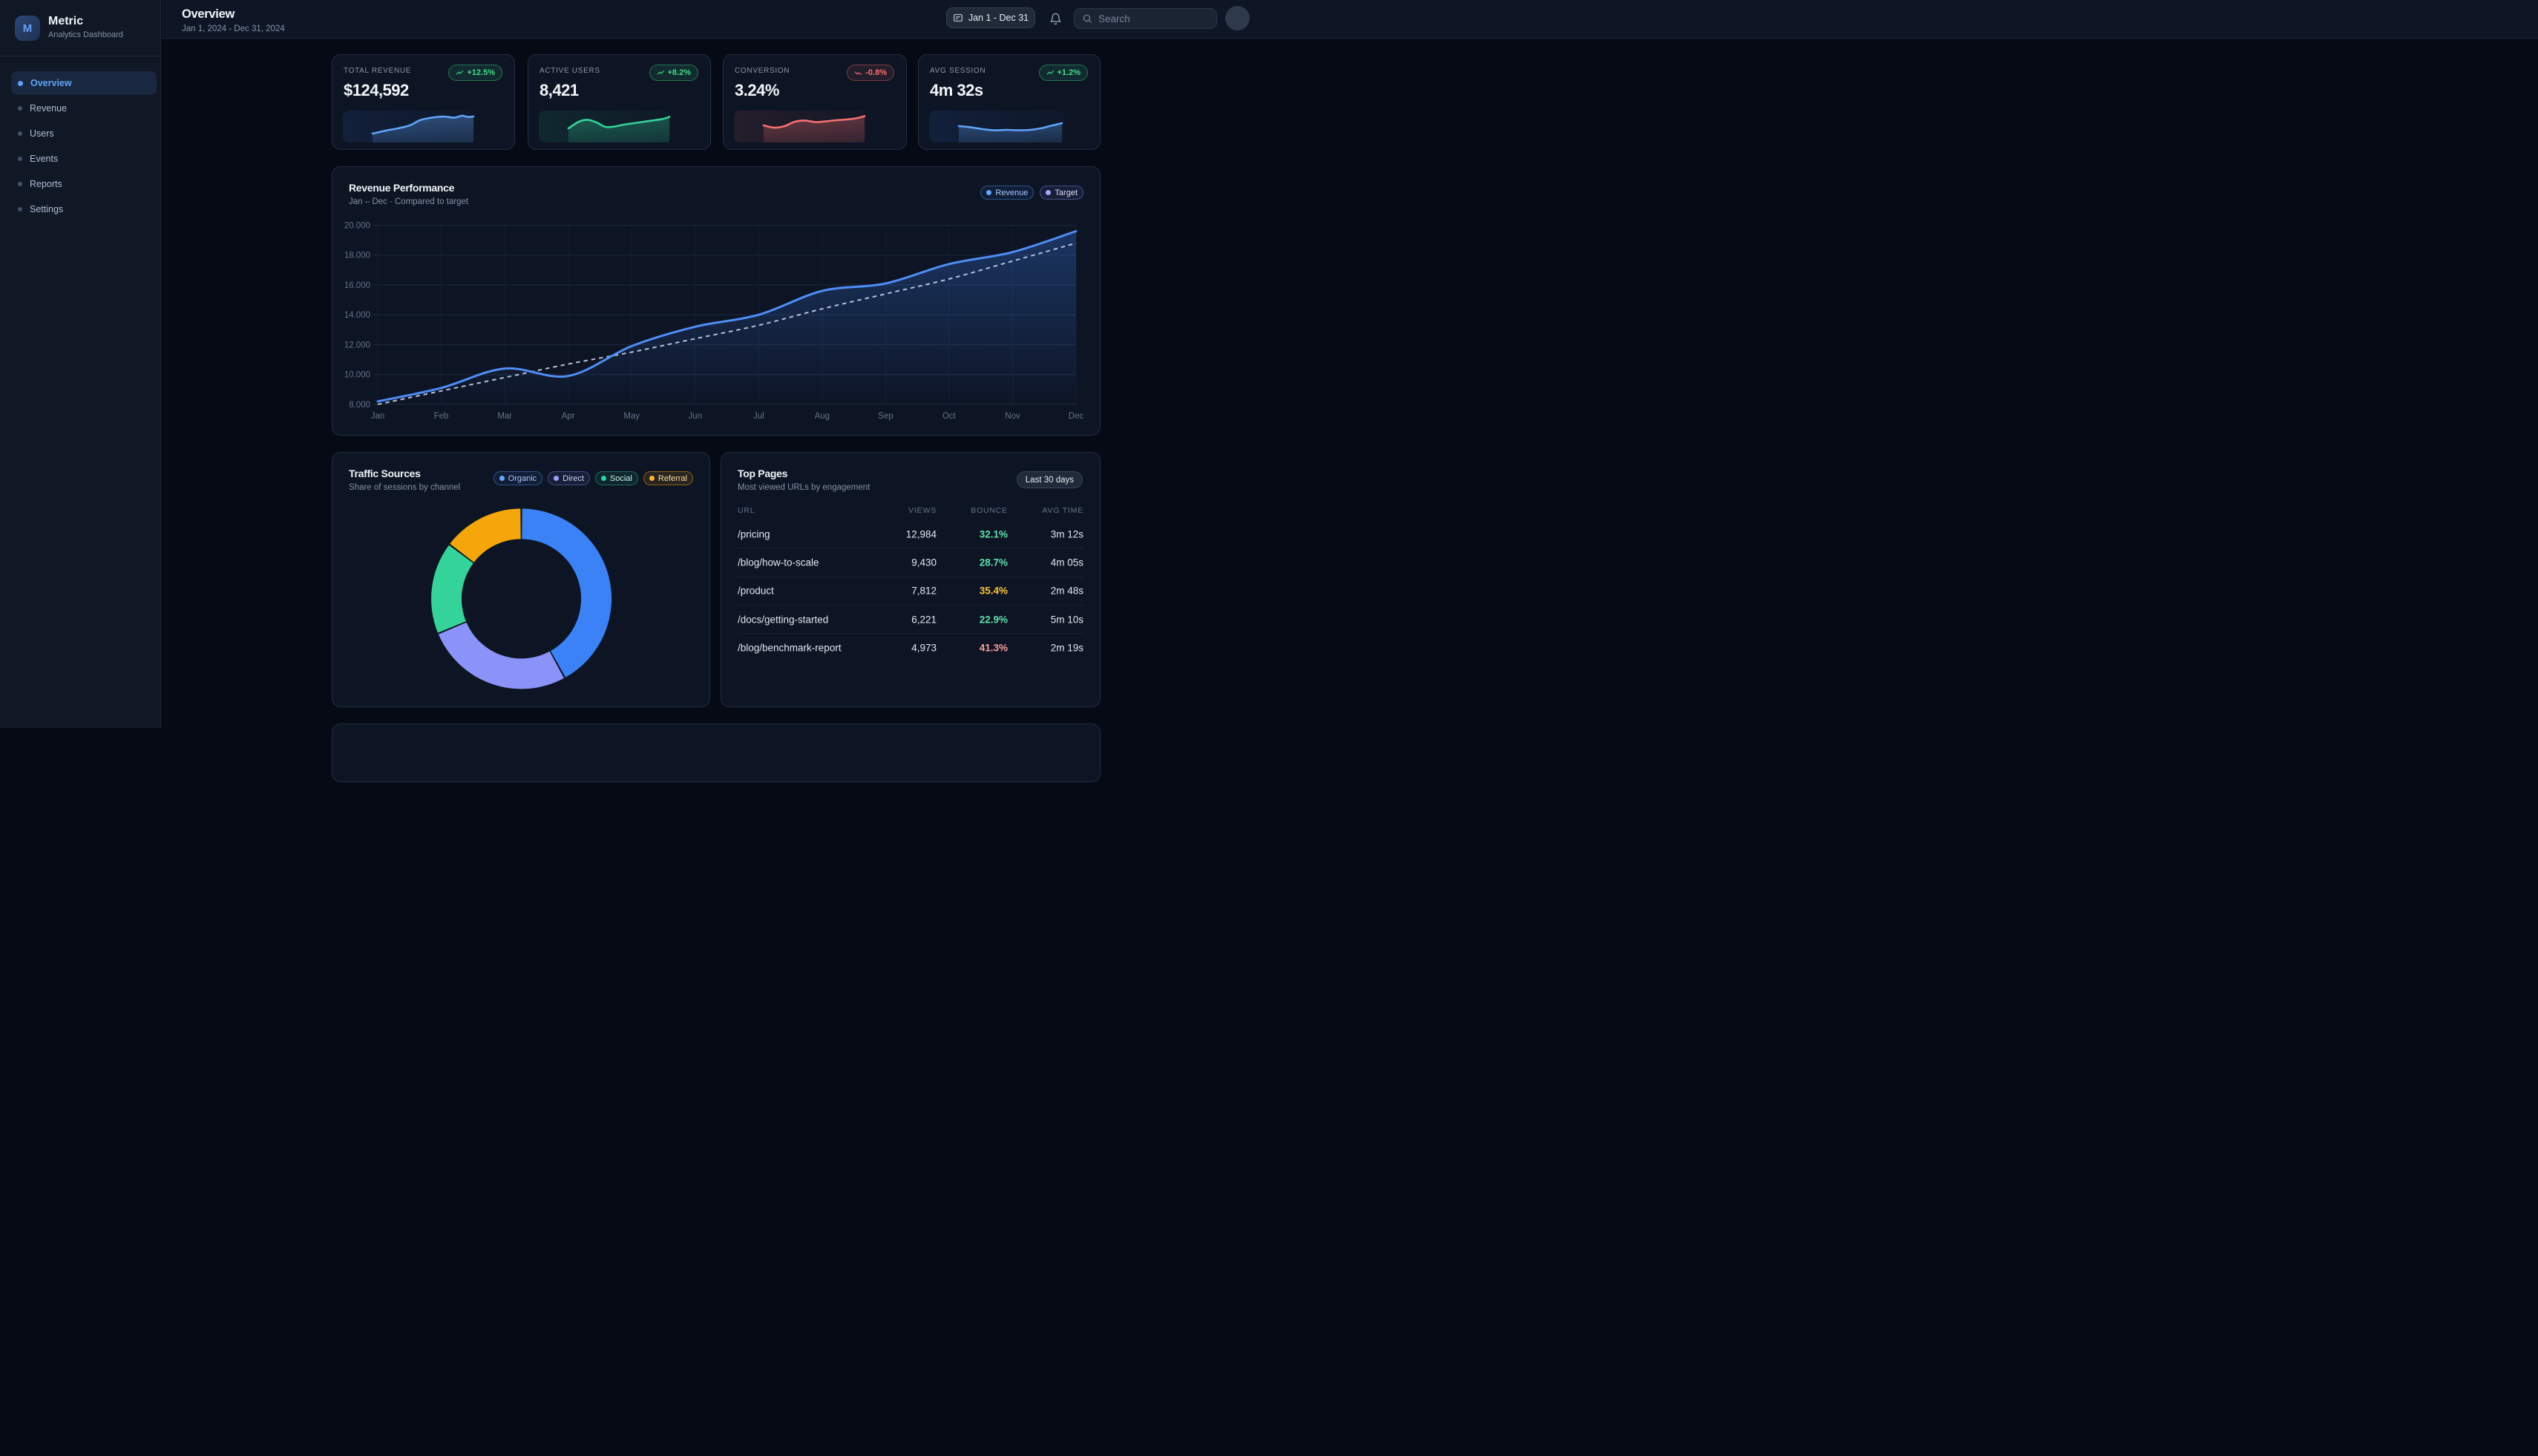 The height and width of the screenshot is (1456, 2538). Describe the element at coordinates (357, 316) in the screenshot. I see `svg-text: 14.000` at that location.